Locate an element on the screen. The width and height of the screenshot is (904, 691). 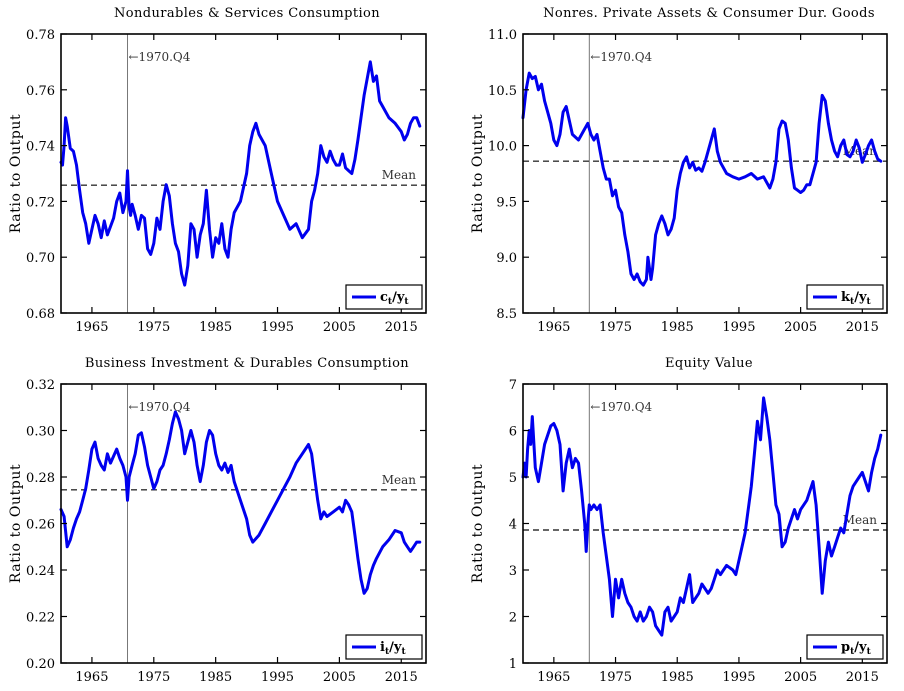
y-tick-label: 10.0 is located at coordinates (502, 147).